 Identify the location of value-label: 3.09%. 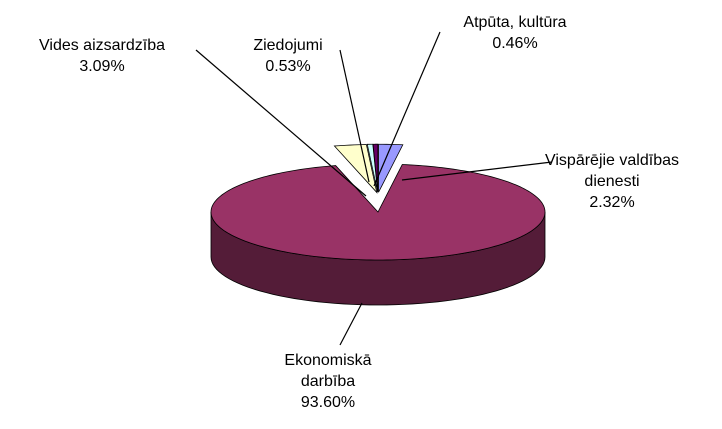
(102, 66).